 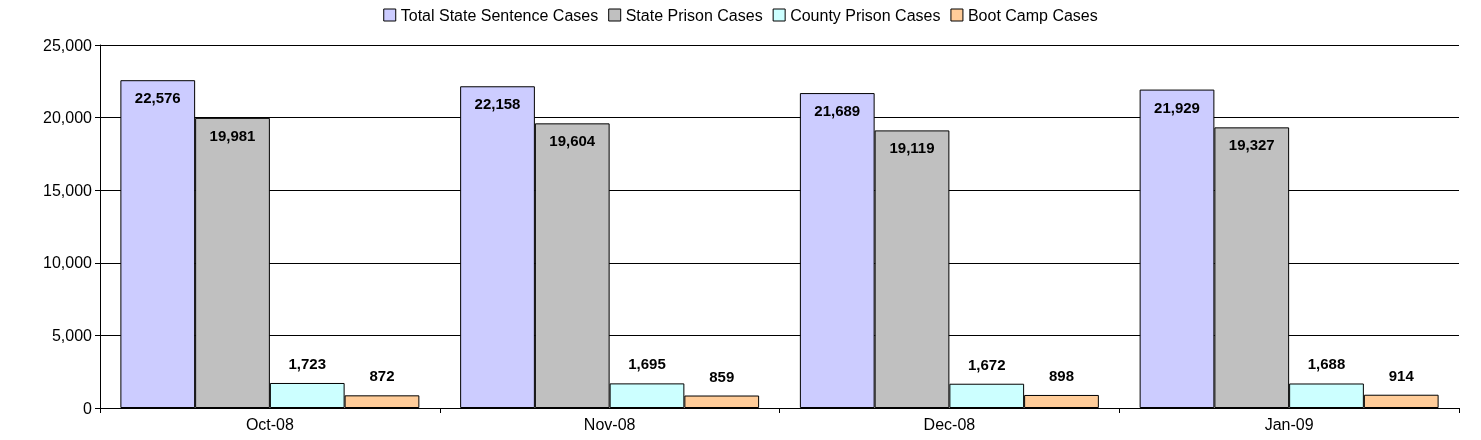 What do you see at coordinates (1401, 375) in the screenshot?
I see `data-label: 914` at bounding box center [1401, 375].